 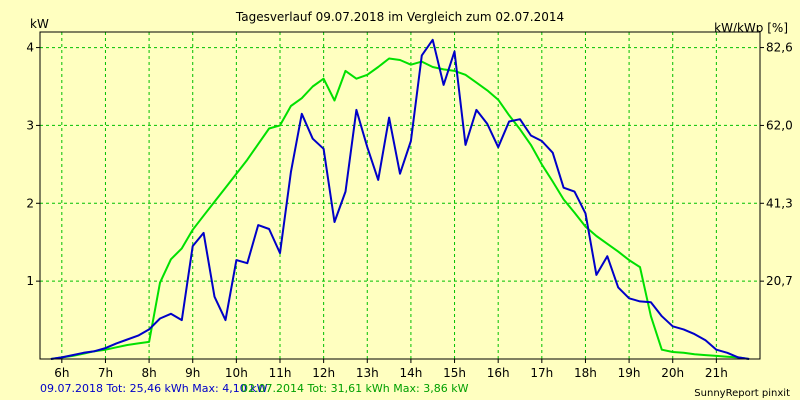 What do you see at coordinates (541, 373) in the screenshot?
I see `x-tick-label: 17h` at bounding box center [541, 373].